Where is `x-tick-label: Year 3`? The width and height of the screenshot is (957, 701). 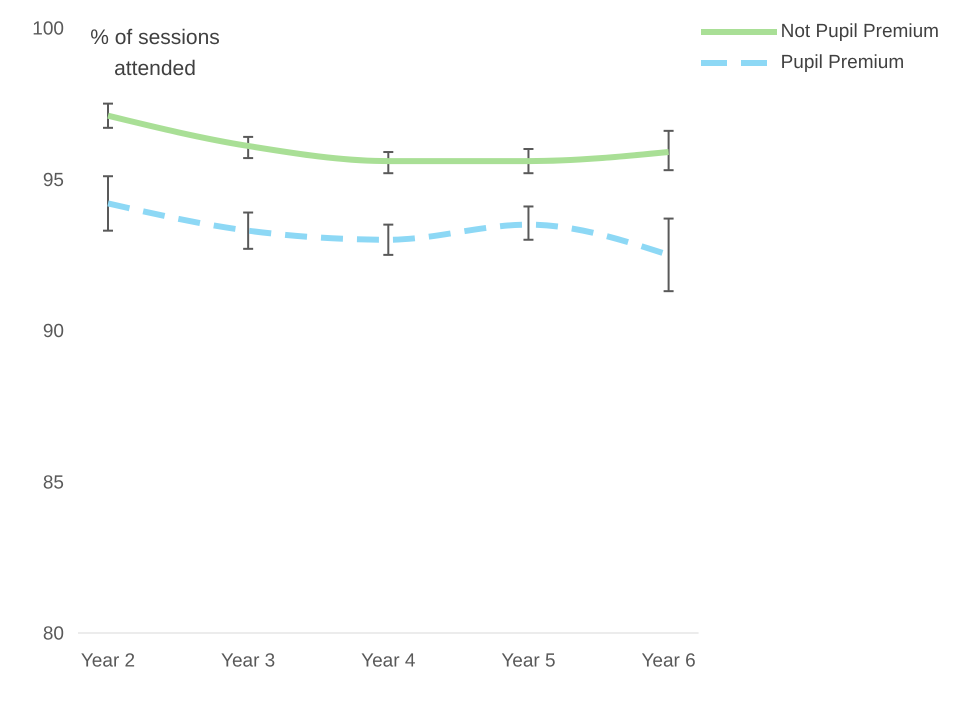 x-tick-label: Year 3 is located at coordinates (248, 661).